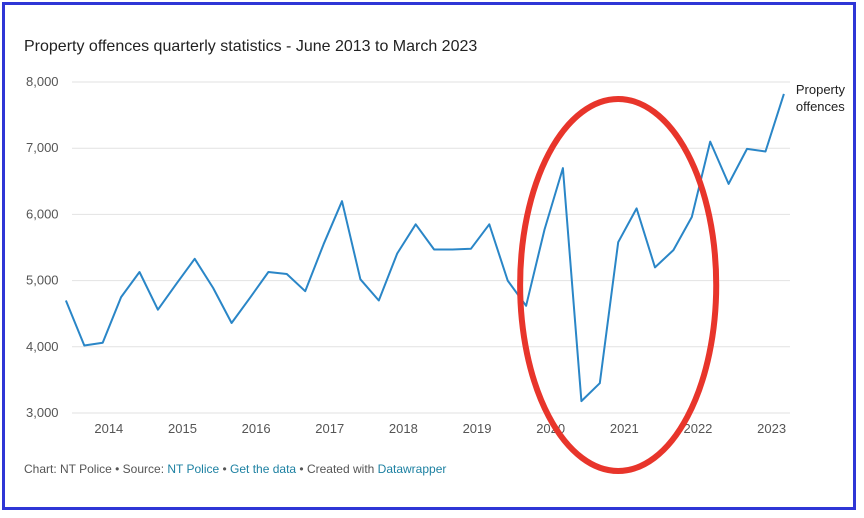 This screenshot has height=518, width=864. I want to click on footer-datawrapper-link: Datawrapper, so click(412, 469).